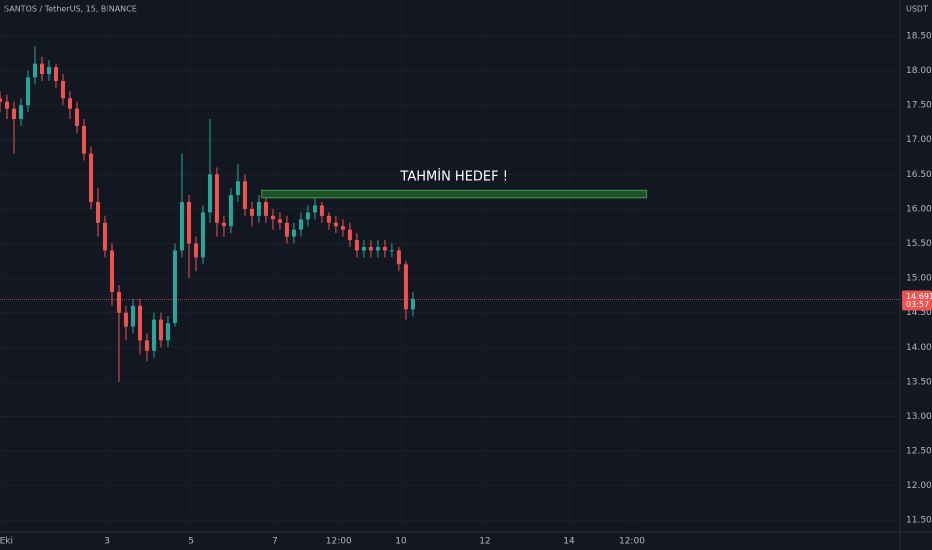 This screenshot has width=932, height=550. What do you see at coordinates (919, 313) in the screenshot?
I see `y-tick-label: 14.500` at bounding box center [919, 313].